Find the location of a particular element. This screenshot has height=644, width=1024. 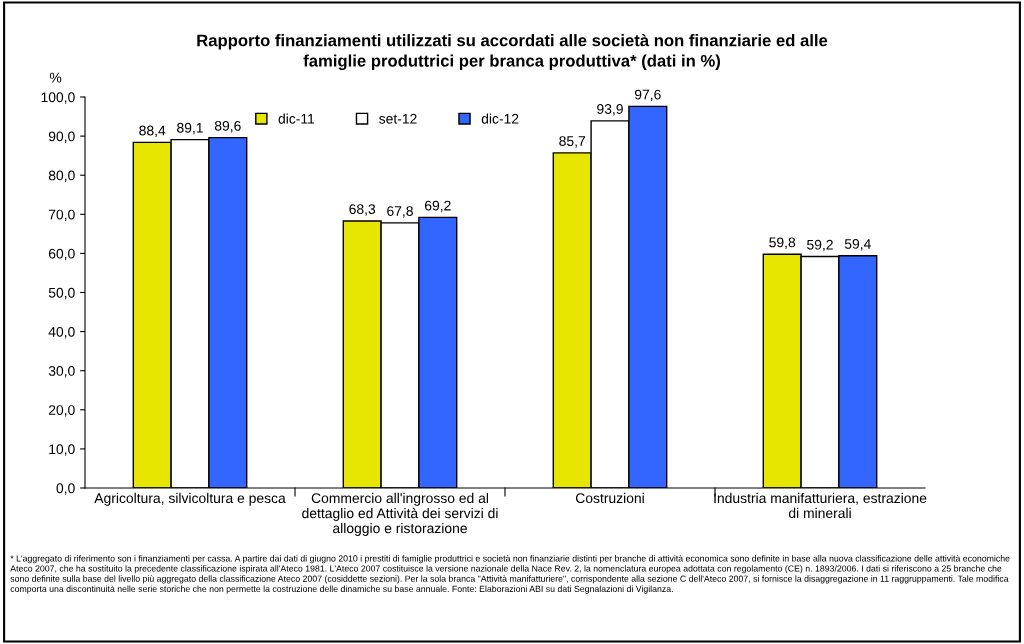

x-tick-label: Commercio all'ingrosso ed al dettaglio ed Attività dei servizi di alloggio e ristorazione is located at coordinates (400, 514).